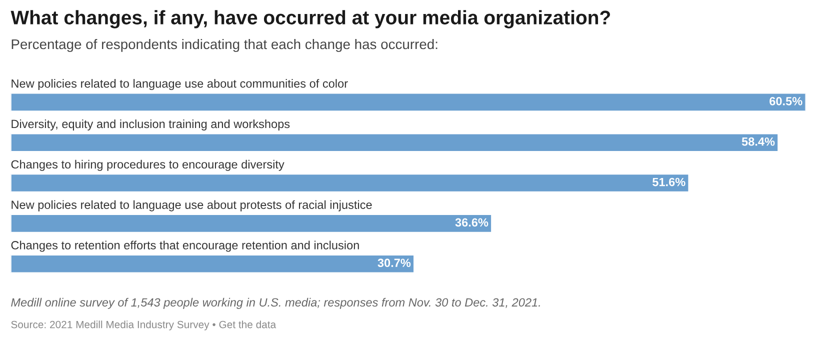 The width and height of the screenshot is (824, 339). What do you see at coordinates (225, 45) in the screenshot?
I see `chart-subtitle: Percentage of respondents indicating that each change has occurred:` at bounding box center [225, 45].